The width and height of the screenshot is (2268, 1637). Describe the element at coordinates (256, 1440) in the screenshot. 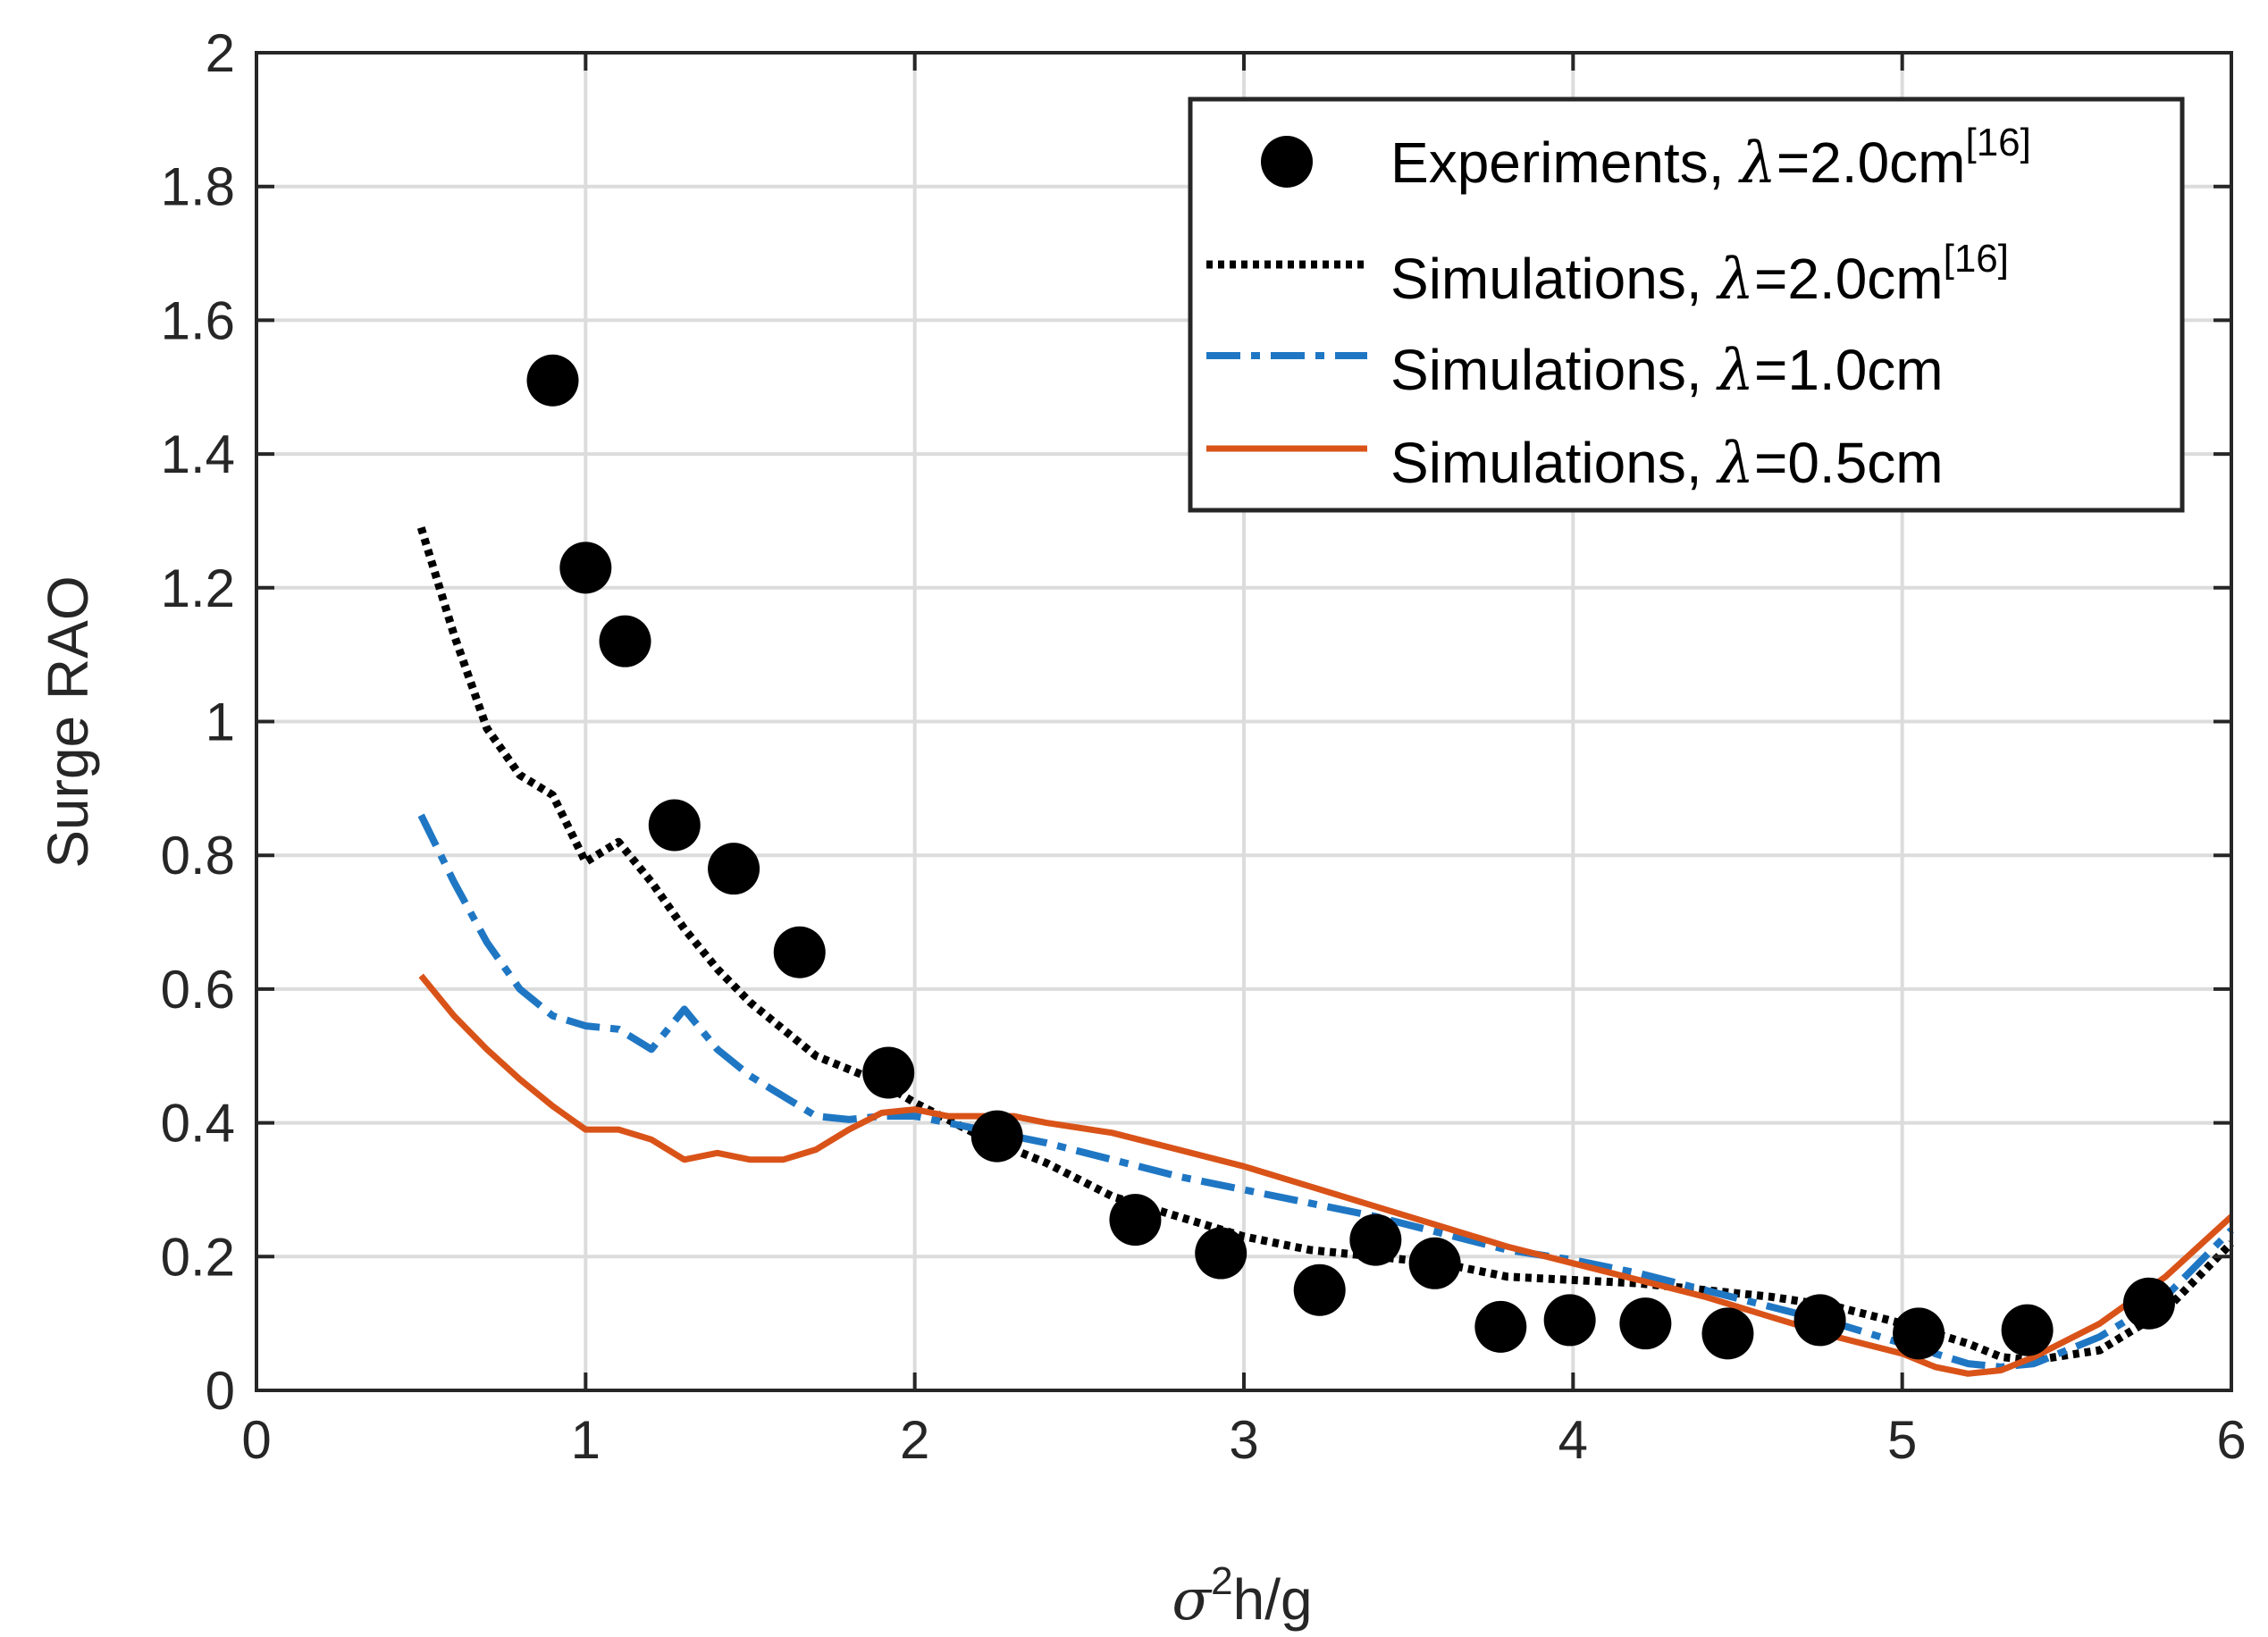

I see `x-tick-label: 0` at that location.